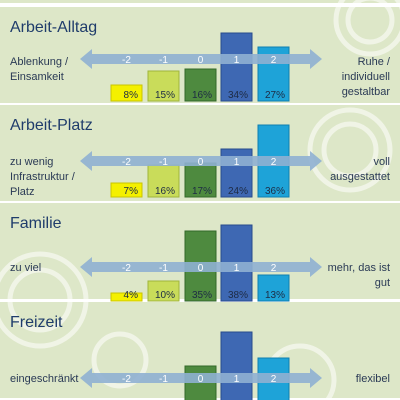  What do you see at coordinates (202, 191) in the screenshot?
I see `data-label: 17%` at bounding box center [202, 191].